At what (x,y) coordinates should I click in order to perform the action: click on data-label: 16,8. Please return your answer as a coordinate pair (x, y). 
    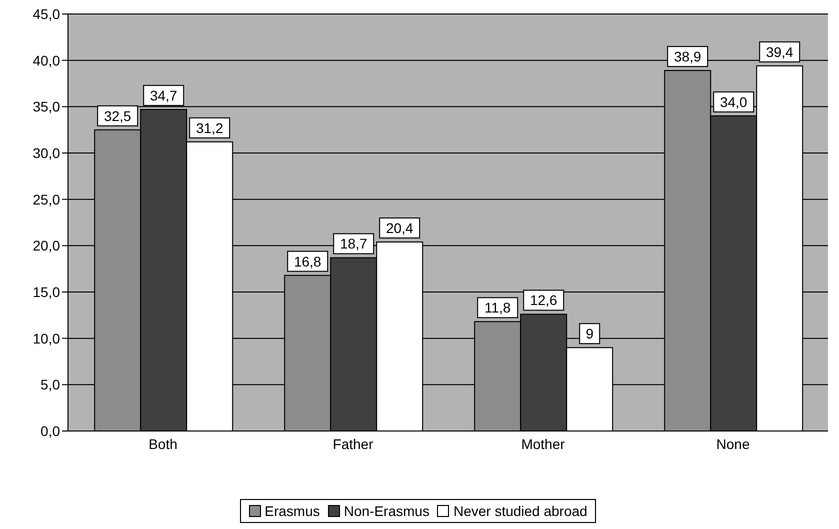
    Looking at the image, I should click on (308, 261).